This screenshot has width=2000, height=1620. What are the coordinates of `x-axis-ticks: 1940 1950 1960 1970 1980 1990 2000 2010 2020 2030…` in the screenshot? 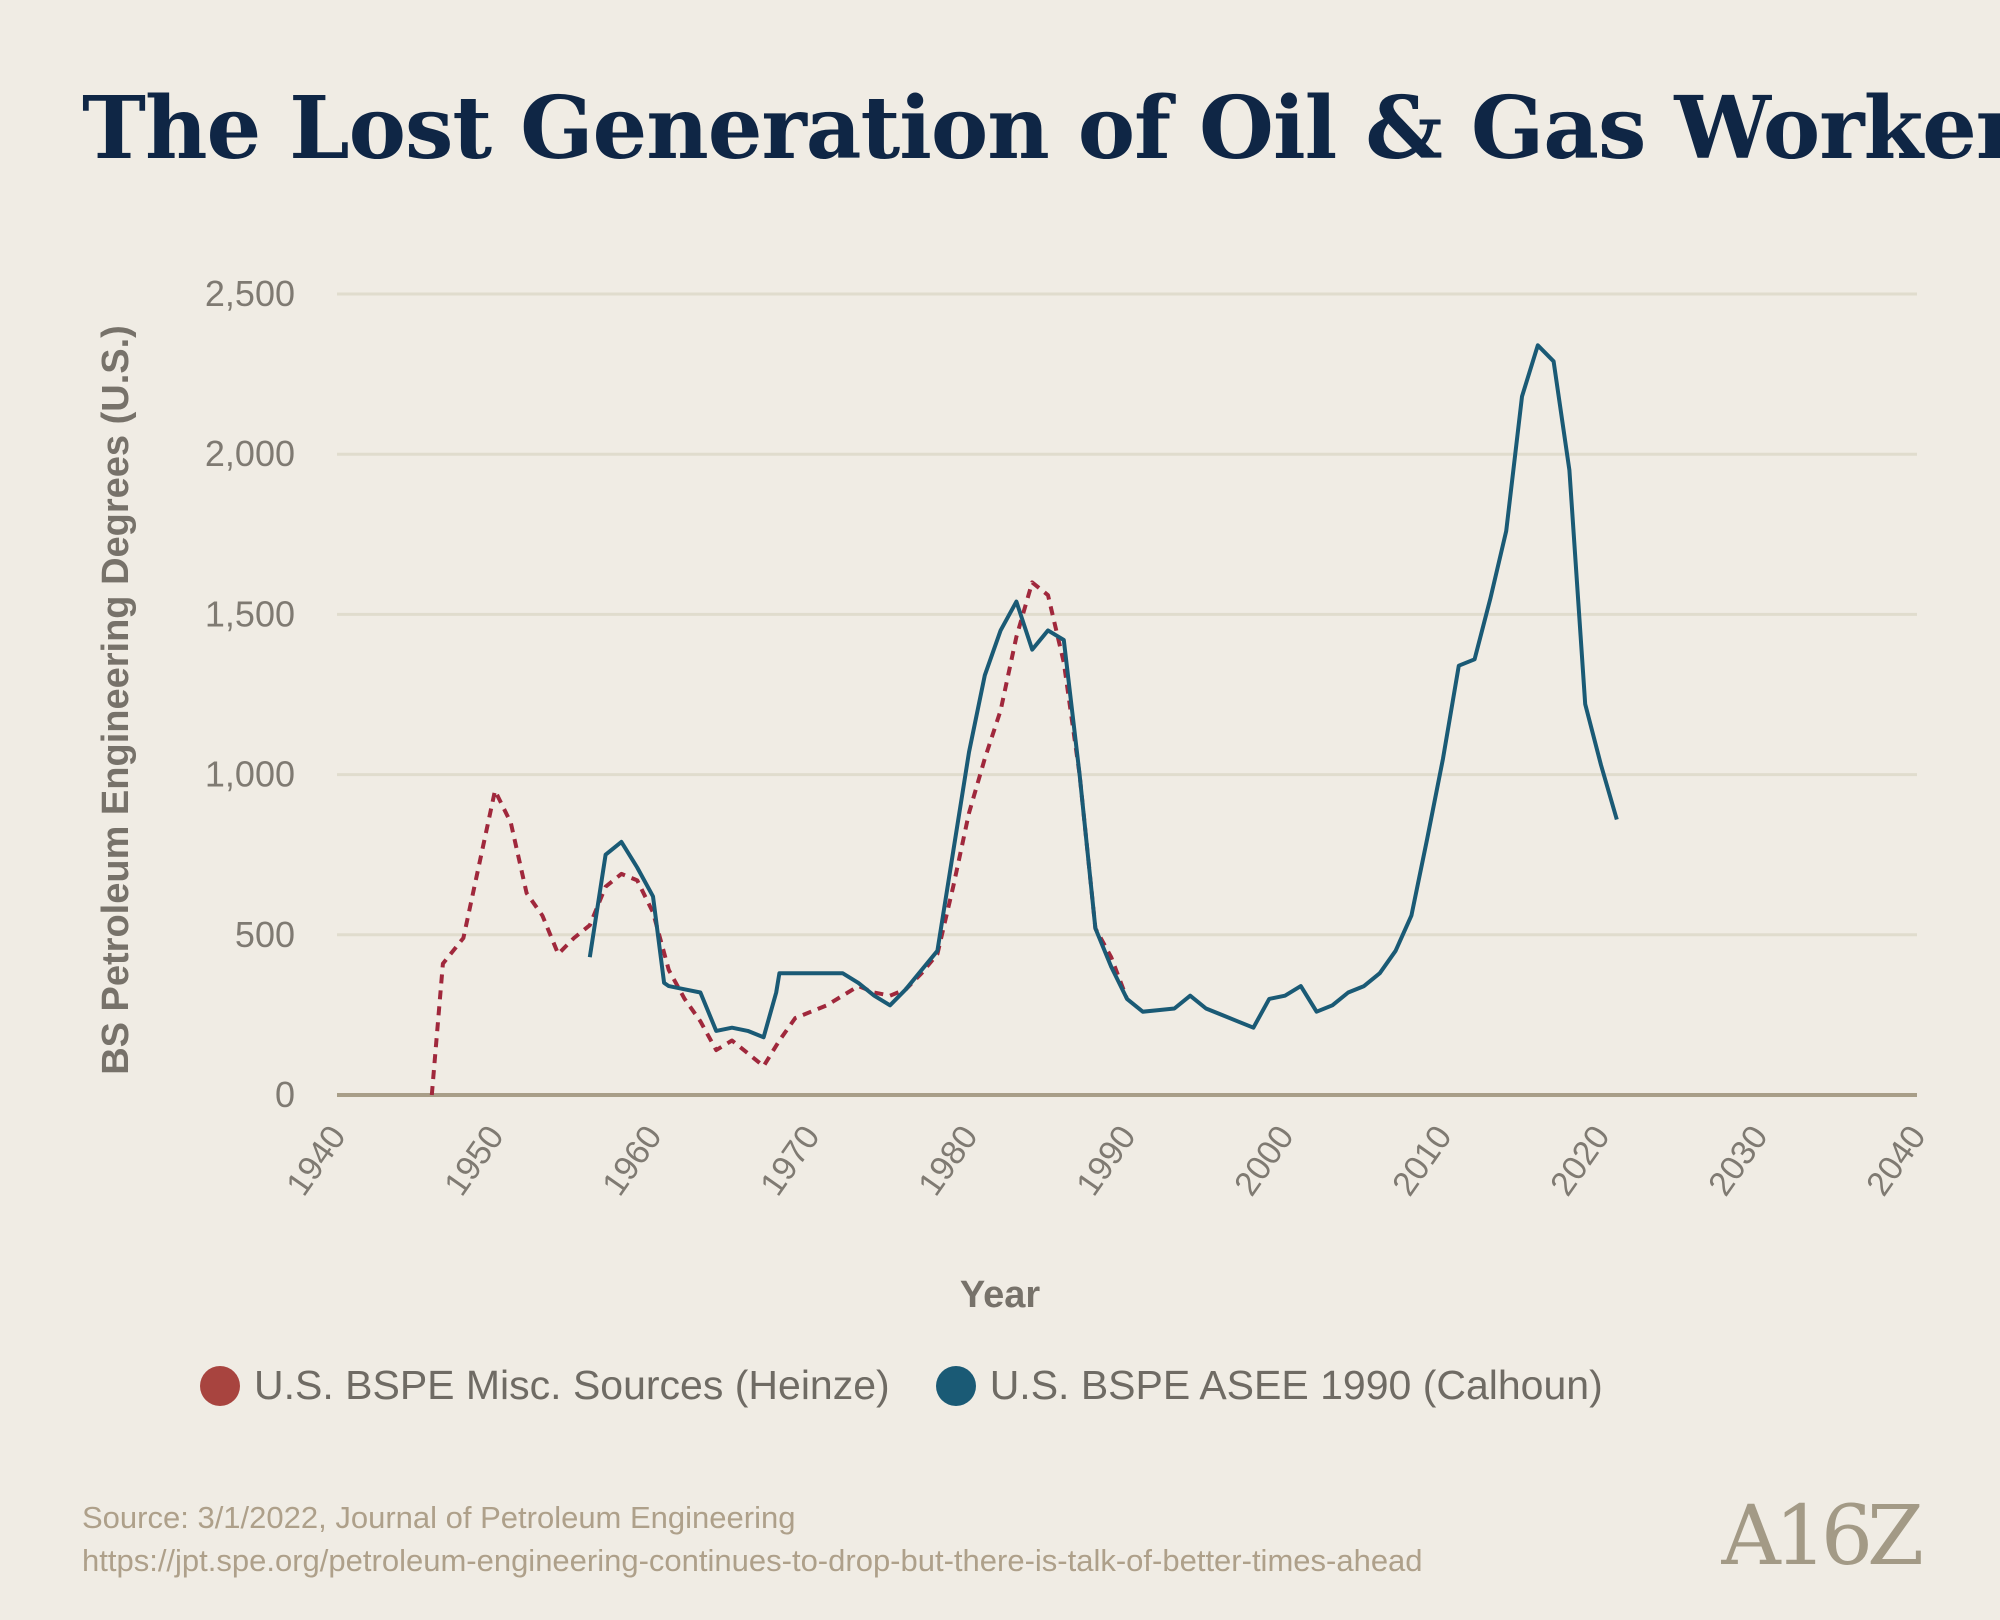 It's located at (1106, 1161).